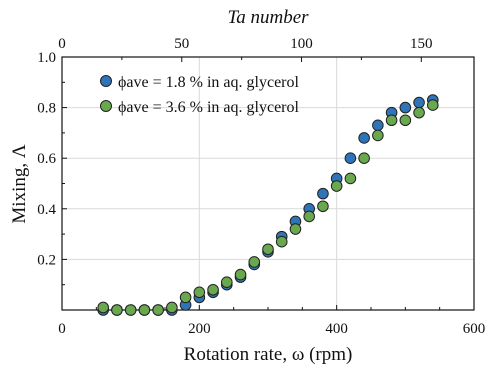 The height and width of the screenshot is (368, 488). What do you see at coordinates (199, 329) in the screenshot?
I see `x-tick-label: 200` at bounding box center [199, 329].